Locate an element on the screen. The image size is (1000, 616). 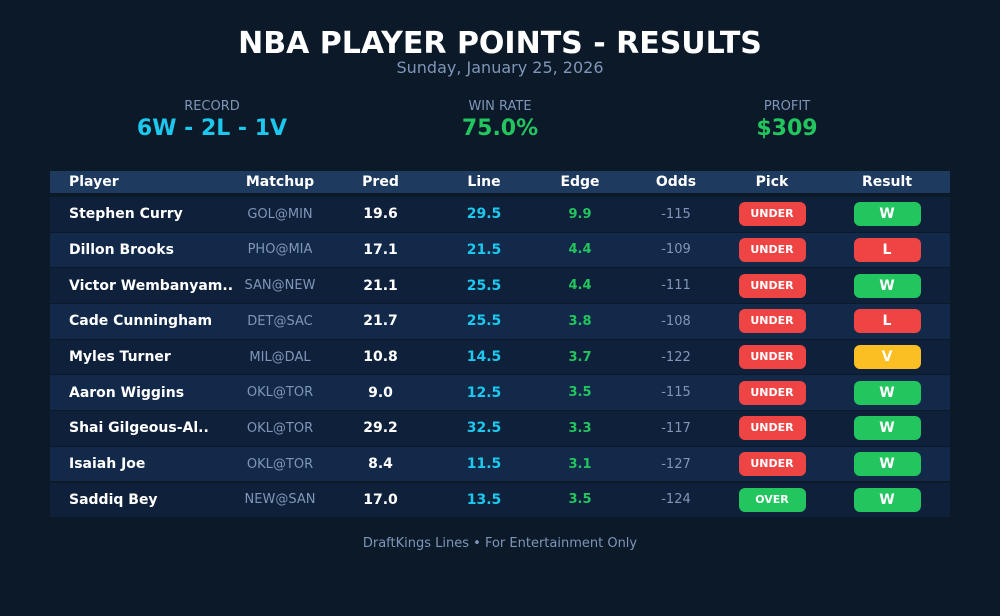
prediction: 17.1 is located at coordinates (380, 249).